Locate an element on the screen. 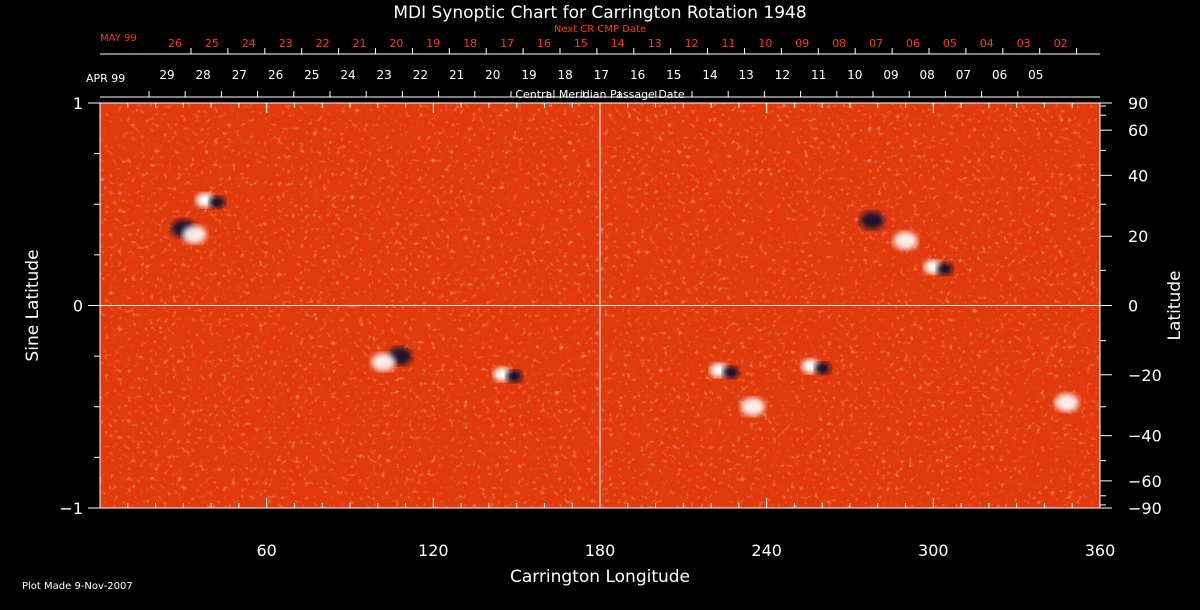  x-tick-label: 300 is located at coordinates (933, 550).